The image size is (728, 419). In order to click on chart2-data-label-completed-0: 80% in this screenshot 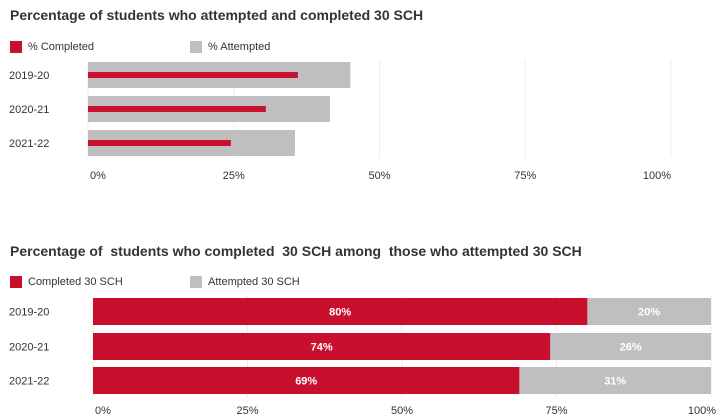, I will do `click(340, 313)`.